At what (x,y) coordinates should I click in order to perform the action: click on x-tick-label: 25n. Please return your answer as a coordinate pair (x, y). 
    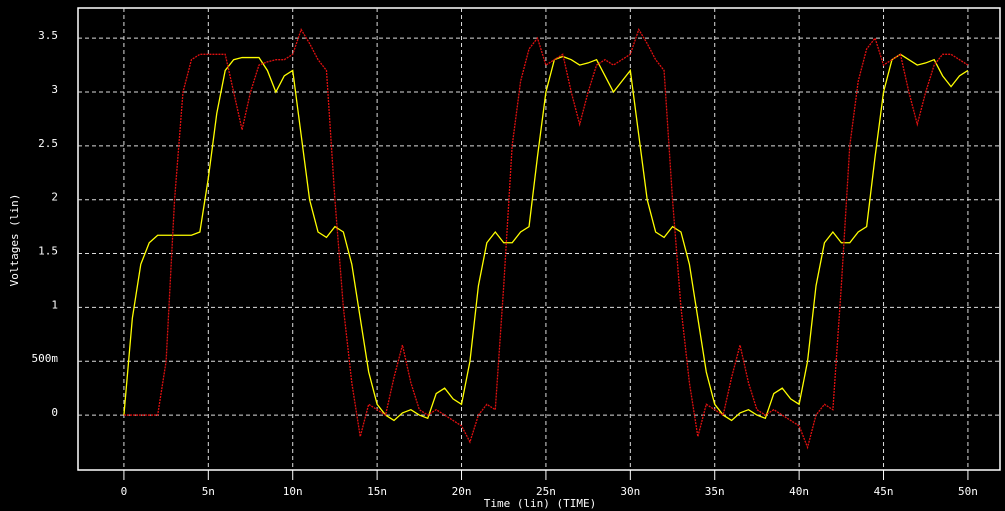
    Looking at the image, I should click on (546, 491).